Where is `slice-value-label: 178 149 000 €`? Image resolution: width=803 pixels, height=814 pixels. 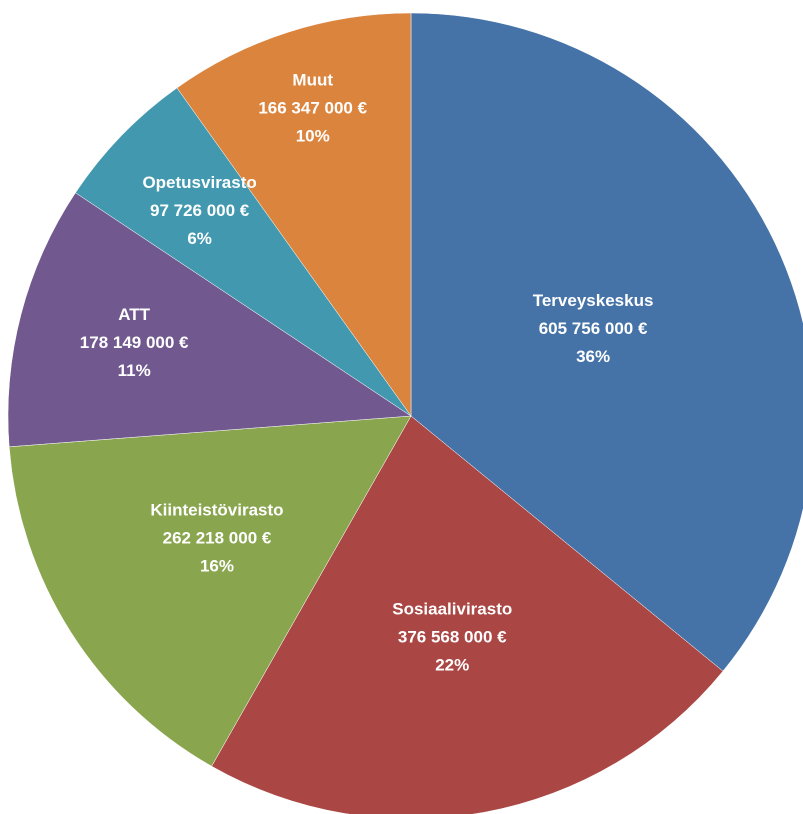
slice-value-label: 178 149 000 € is located at coordinates (134, 342).